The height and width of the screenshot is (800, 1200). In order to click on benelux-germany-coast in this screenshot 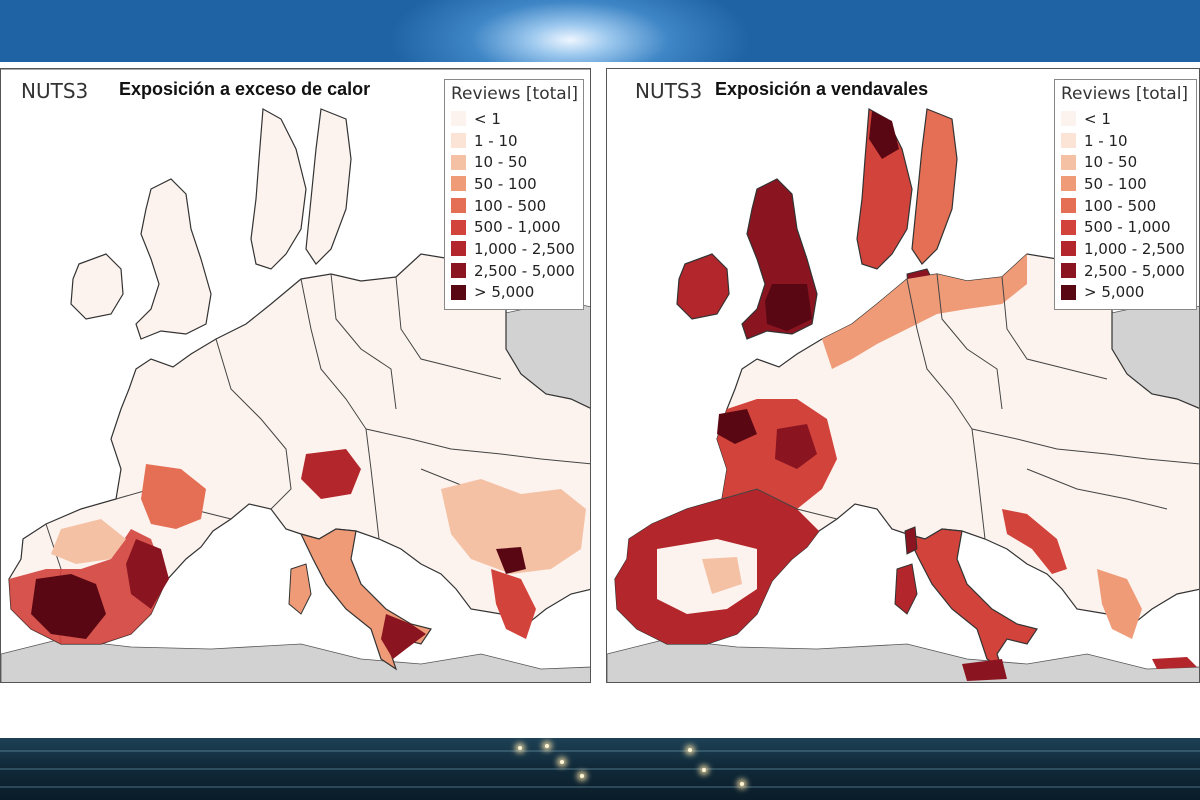, I will do `click(924, 311)`.